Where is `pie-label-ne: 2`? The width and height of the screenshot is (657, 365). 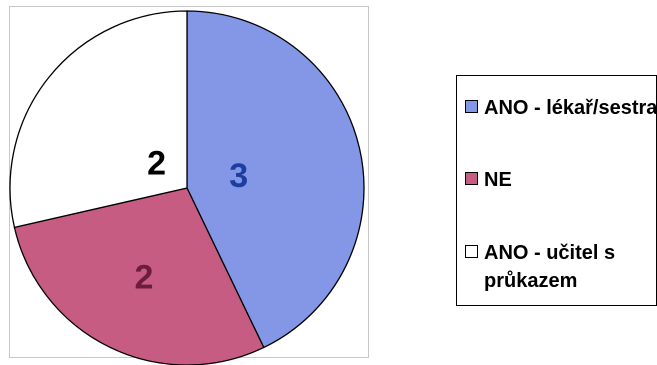 pie-label-ne: 2 is located at coordinates (144, 277).